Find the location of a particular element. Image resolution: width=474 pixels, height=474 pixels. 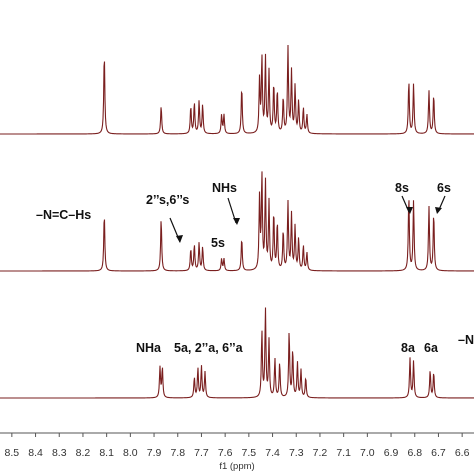

x-tick-label: 7.9 is located at coordinates (154, 453).